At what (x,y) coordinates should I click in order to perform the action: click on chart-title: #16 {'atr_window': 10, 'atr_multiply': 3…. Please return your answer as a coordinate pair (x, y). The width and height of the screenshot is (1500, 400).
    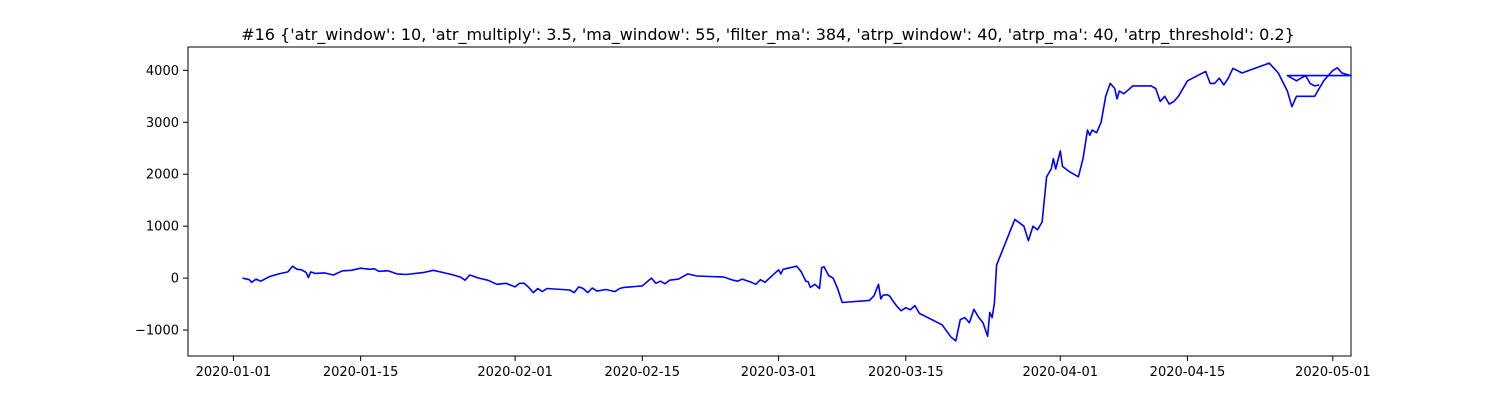
    Looking at the image, I should click on (768, 35).